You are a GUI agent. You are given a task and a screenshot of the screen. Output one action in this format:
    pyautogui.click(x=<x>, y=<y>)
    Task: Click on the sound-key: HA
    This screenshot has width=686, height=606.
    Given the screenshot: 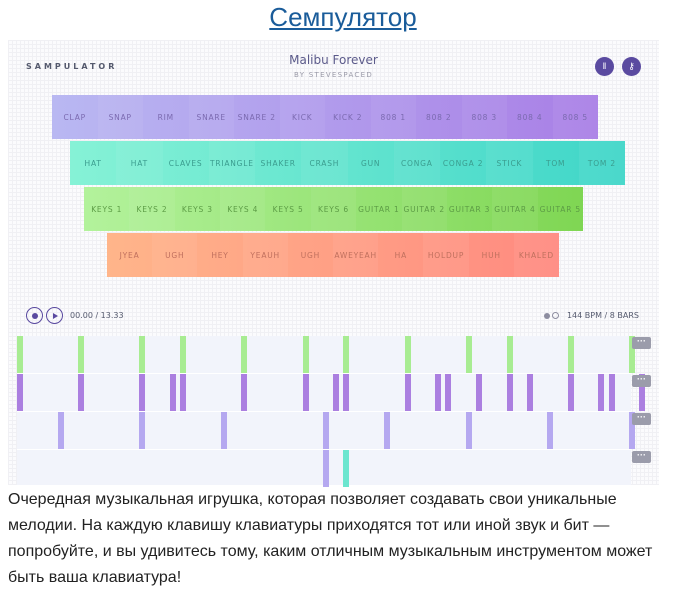 What is the action you would take?
    pyautogui.click(x=400, y=255)
    